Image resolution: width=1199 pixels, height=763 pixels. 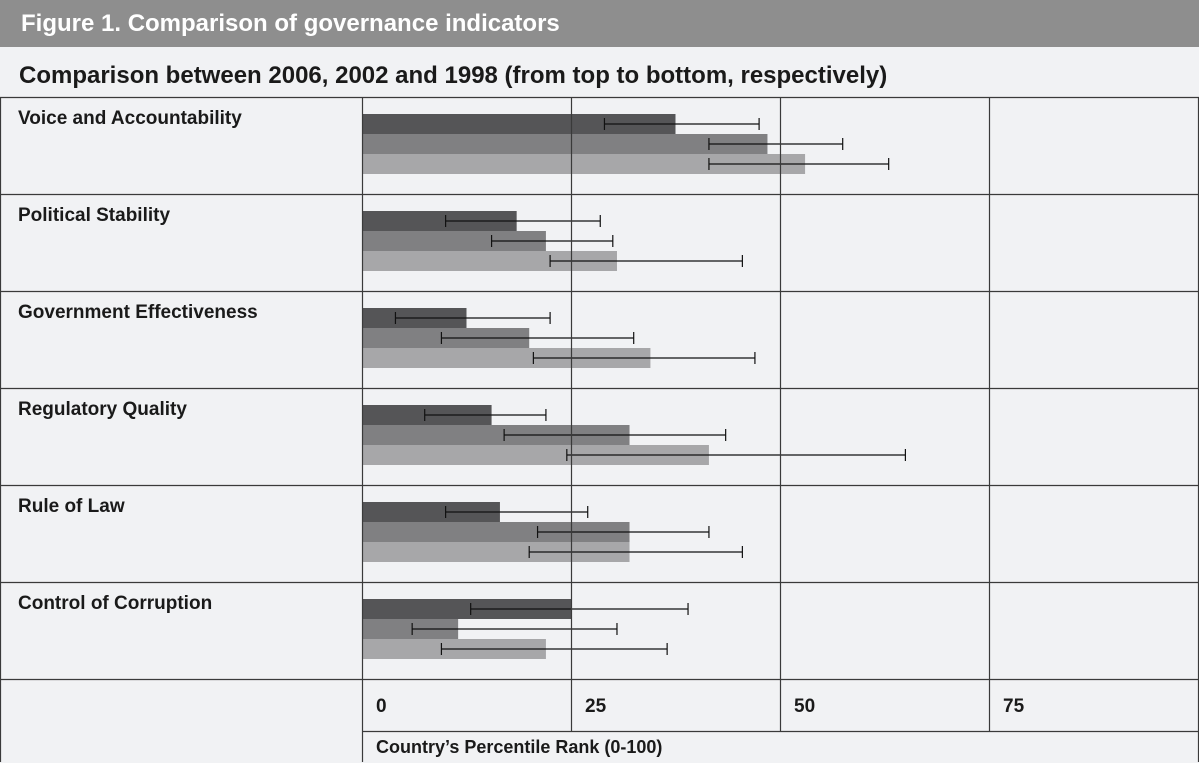 I want to click on indicator-label-2: Political Stability, so click(x=94, y=215).